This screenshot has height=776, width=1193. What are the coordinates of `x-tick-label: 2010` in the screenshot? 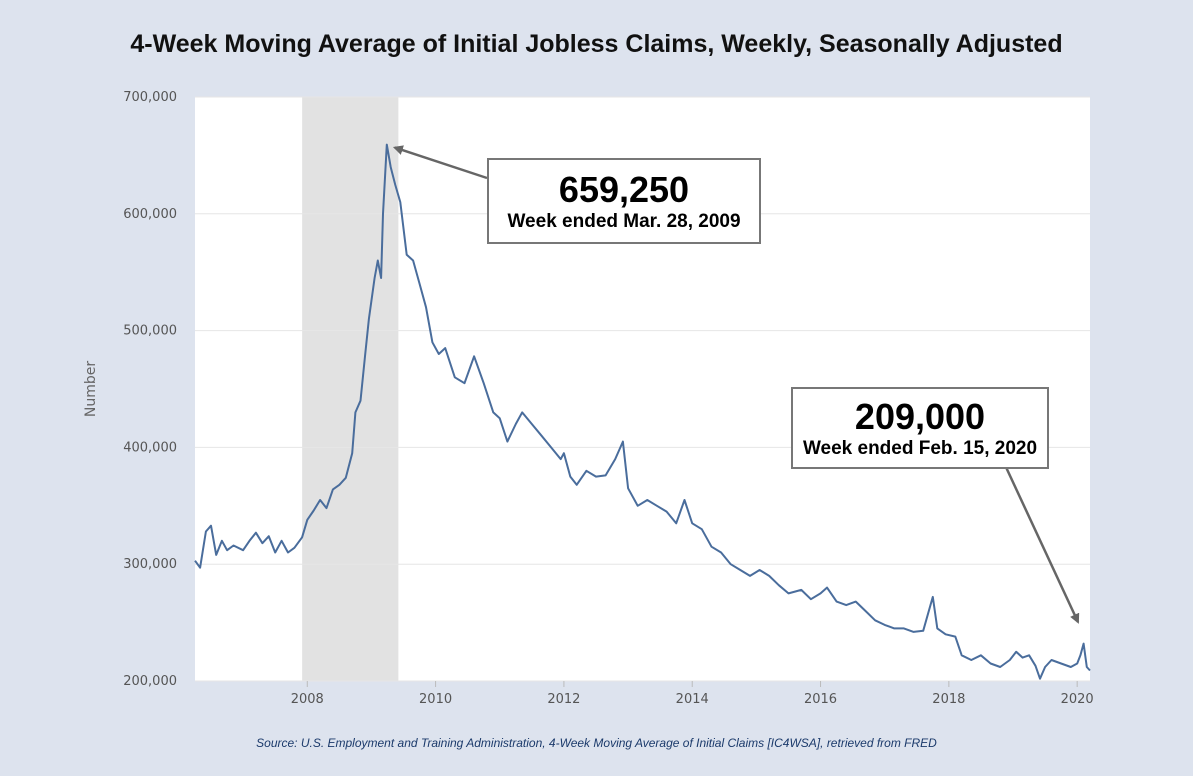 It's located at (435, 699).